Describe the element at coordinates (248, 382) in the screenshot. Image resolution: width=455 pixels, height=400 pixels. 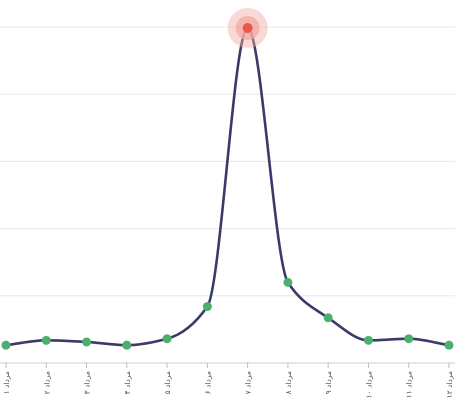
I see `x-tick-label: ۷ مرداد` at that location.